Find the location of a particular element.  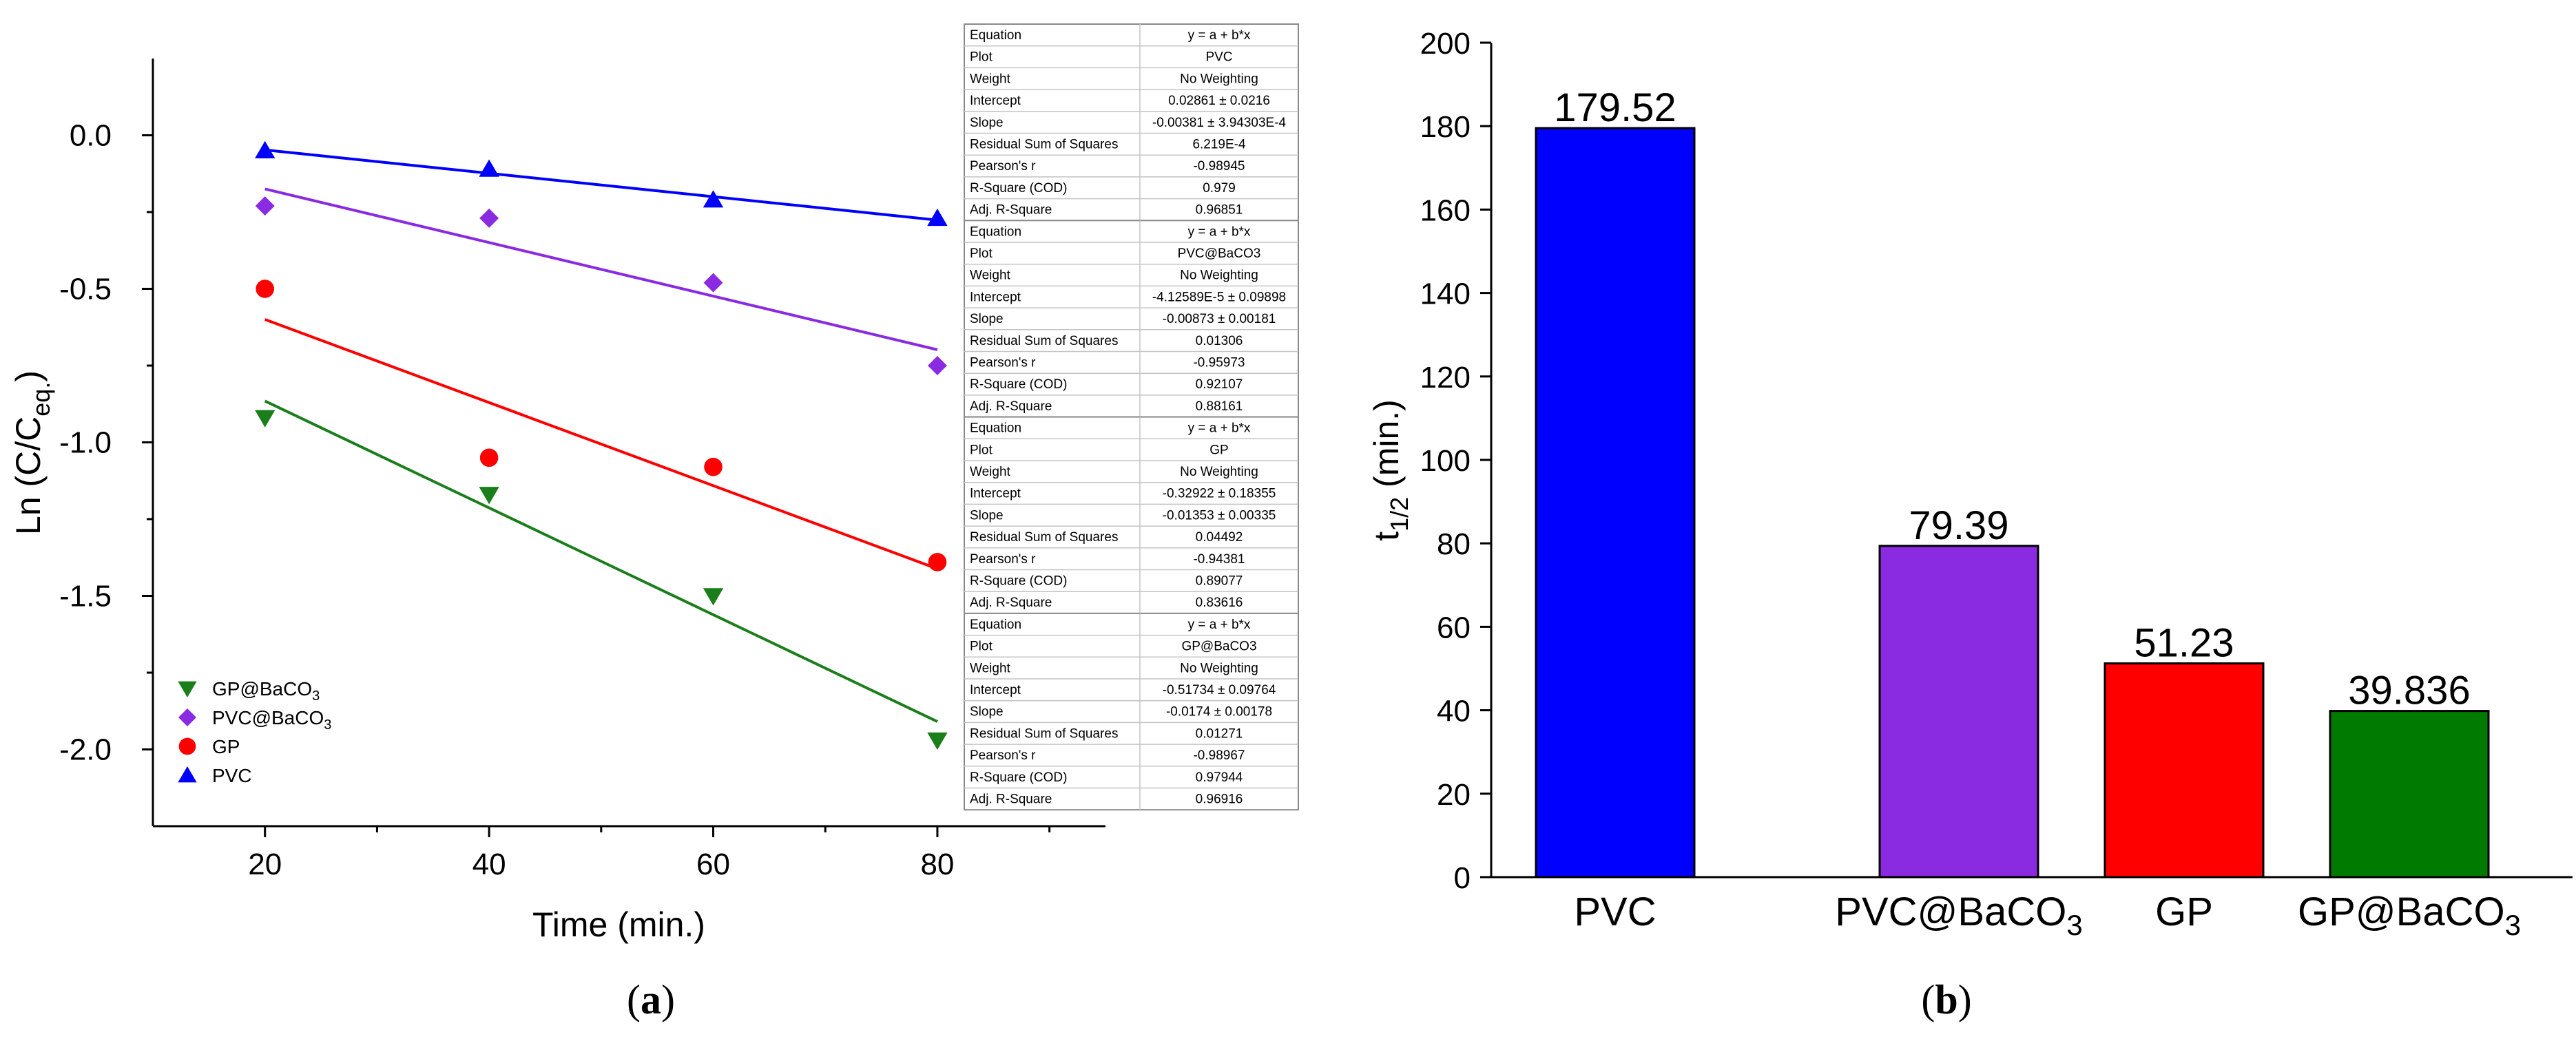

category-label: GP is located at coordinates (2184, 912).